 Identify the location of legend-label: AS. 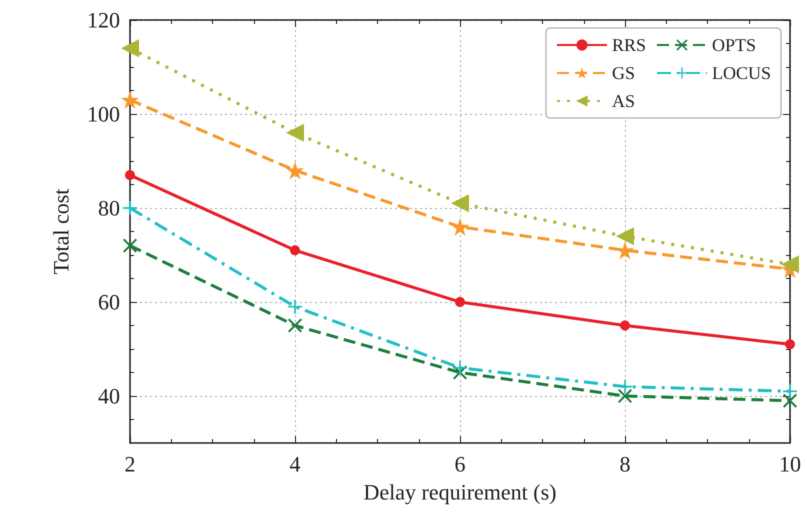
(623, 101).